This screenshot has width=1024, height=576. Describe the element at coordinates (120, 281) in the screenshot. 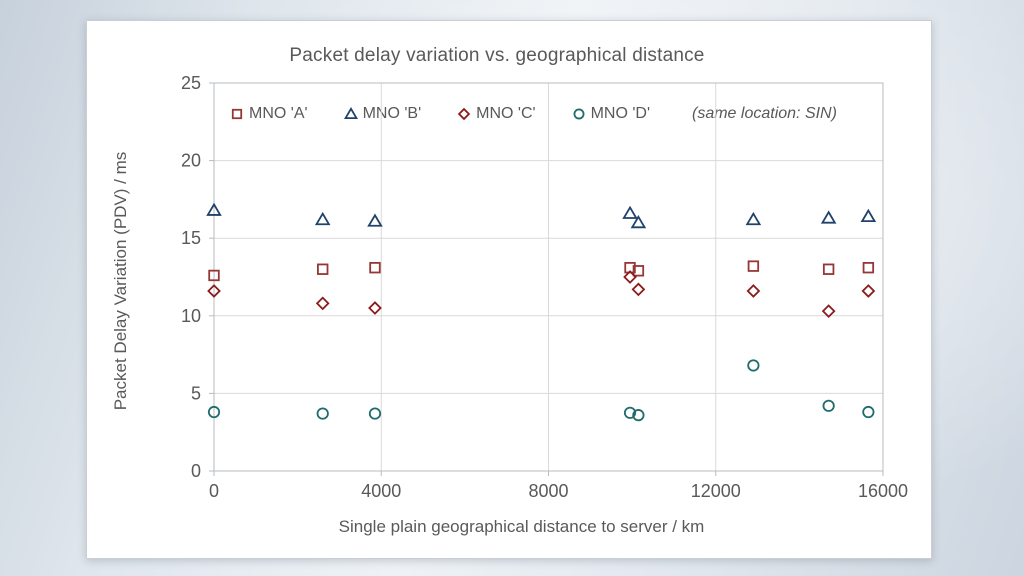

I see `y-axis-title: Packet Delay Variation (PDV) / ms` at that location.